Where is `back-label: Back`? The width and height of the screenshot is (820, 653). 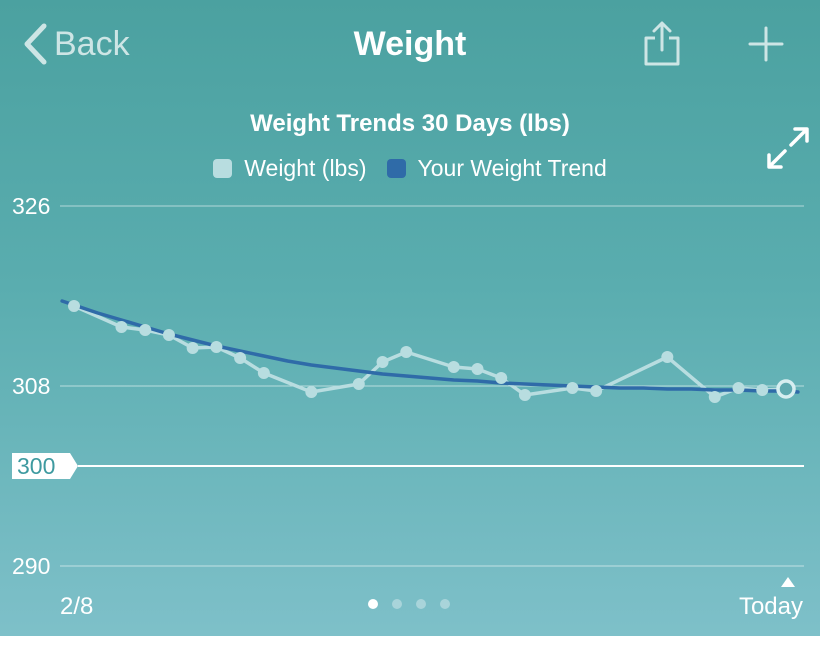
back-label: Back is located at coordinates (92, 43).